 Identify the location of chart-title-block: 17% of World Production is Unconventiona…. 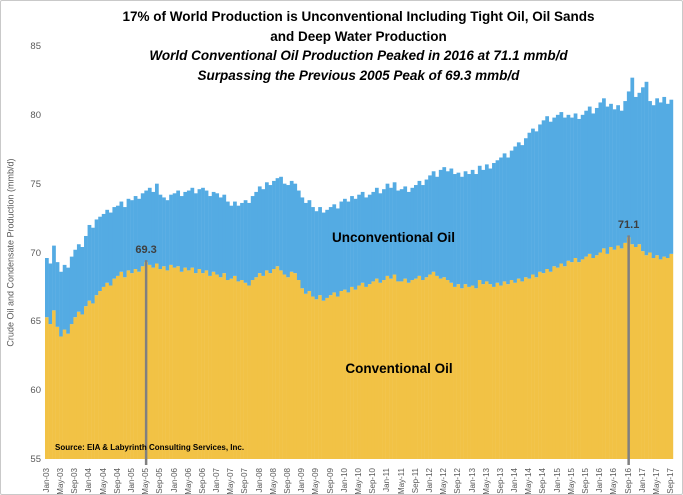
(358, 46).